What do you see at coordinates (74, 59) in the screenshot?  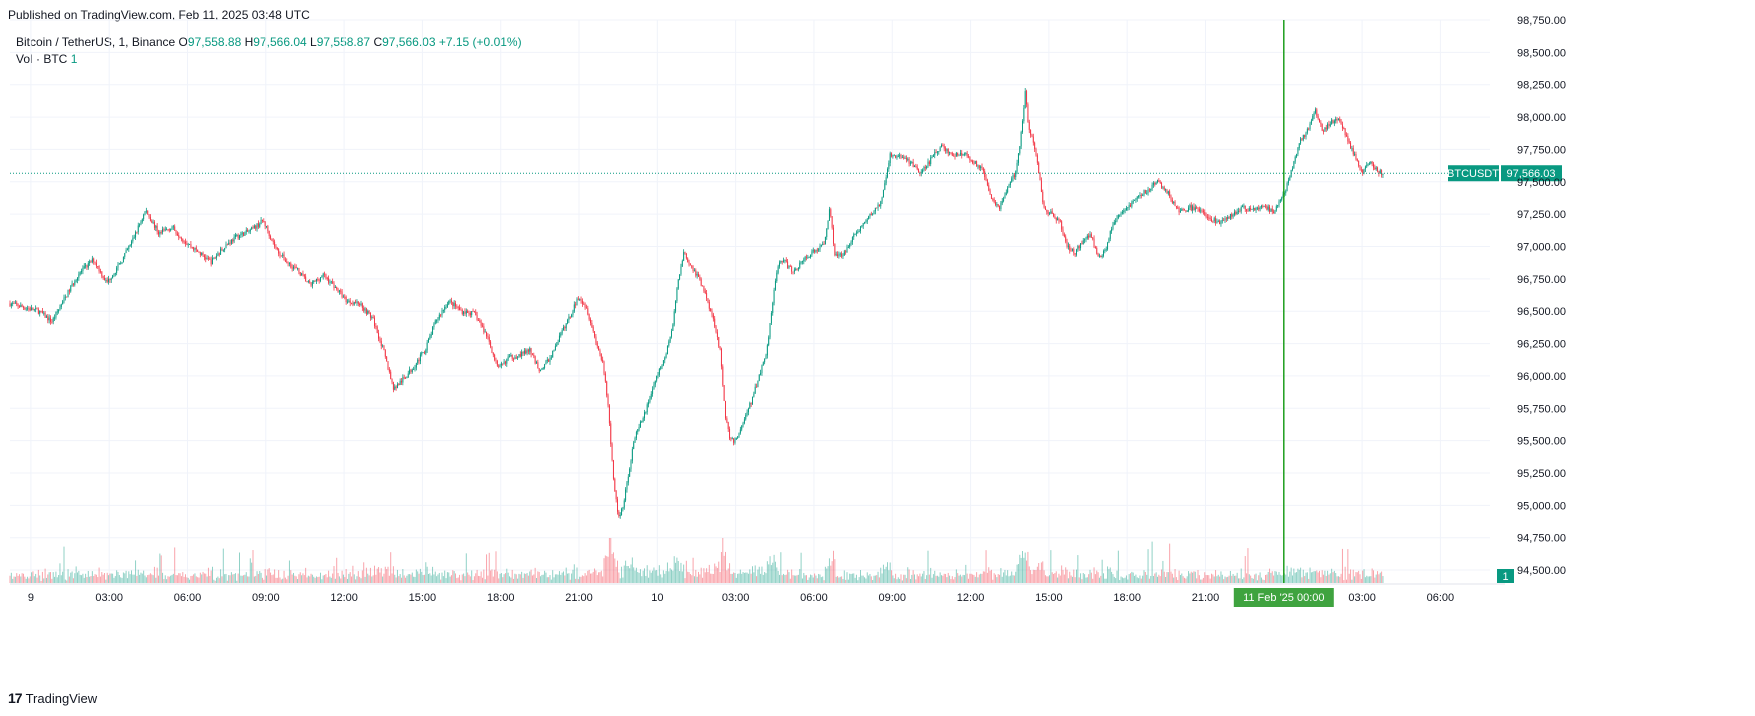 I see `volume-value: 1` at bounding box center [74, 59].